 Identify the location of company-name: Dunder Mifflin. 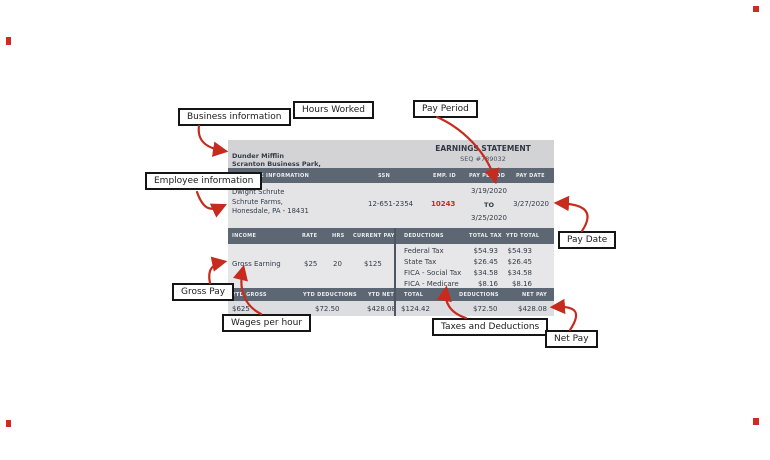
(258, 155).